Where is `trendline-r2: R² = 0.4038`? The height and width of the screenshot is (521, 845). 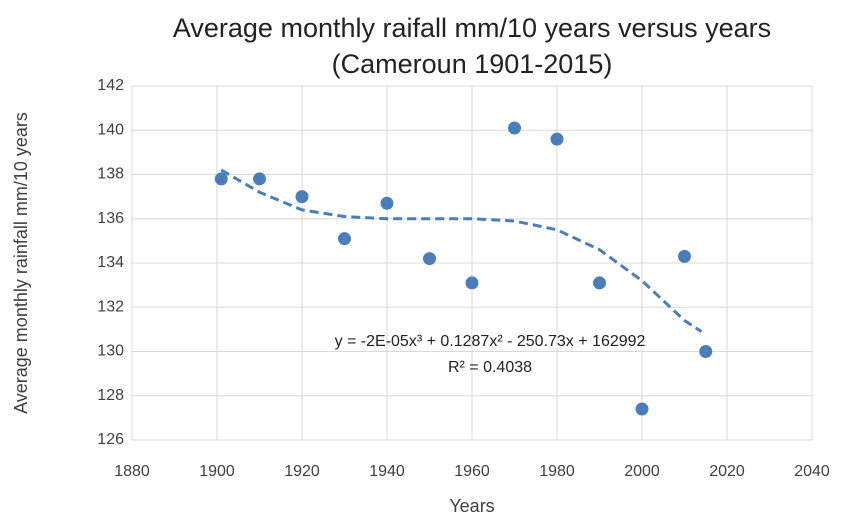
trendline-r2: R² = 0.4038 is located at coordinates (490, 367).